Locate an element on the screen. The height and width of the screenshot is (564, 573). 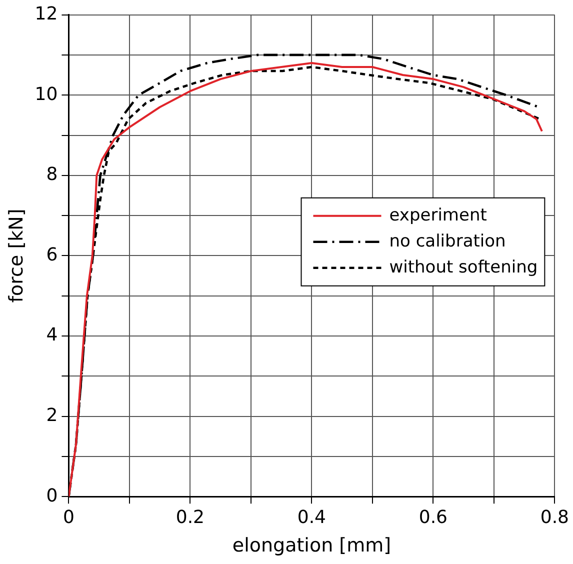
x-tick-label: 0.2 is located at coordinates (190, 517).